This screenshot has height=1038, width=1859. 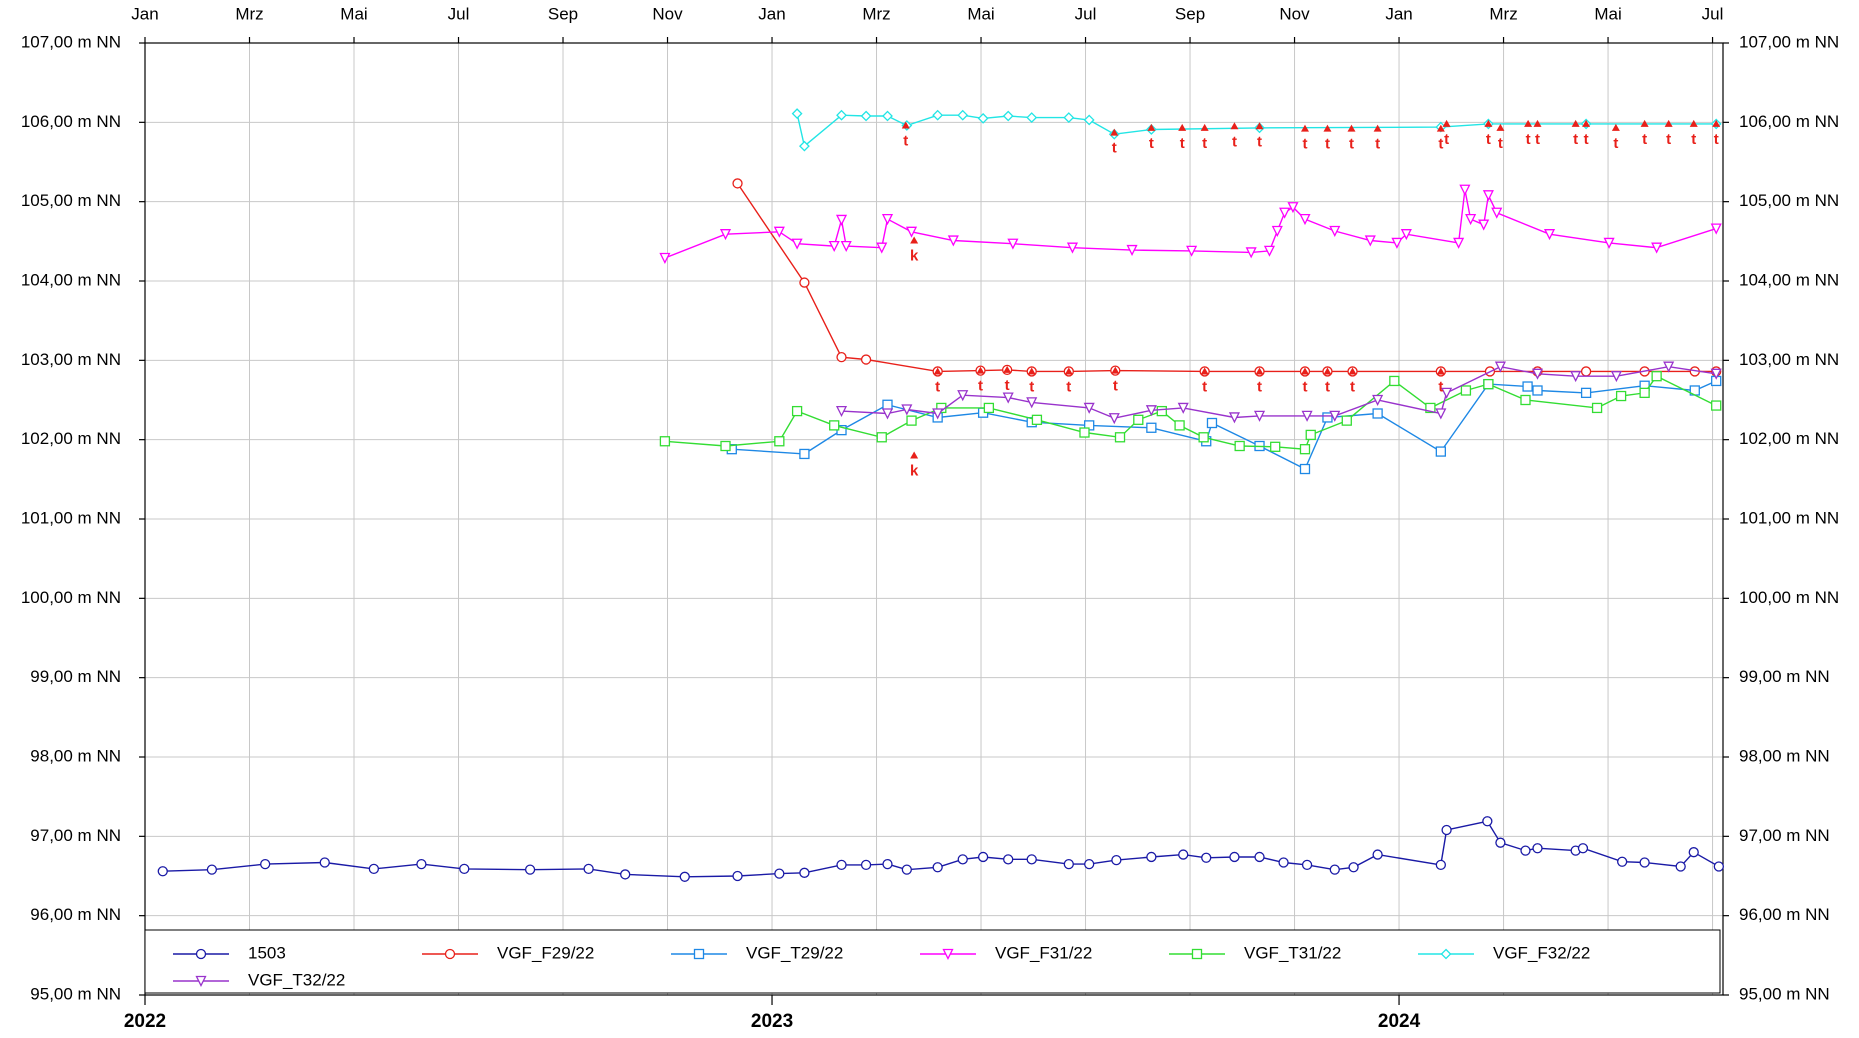 I want to click on y2-tick-label: 99,00 m NN, so click(x=1784, y=676).